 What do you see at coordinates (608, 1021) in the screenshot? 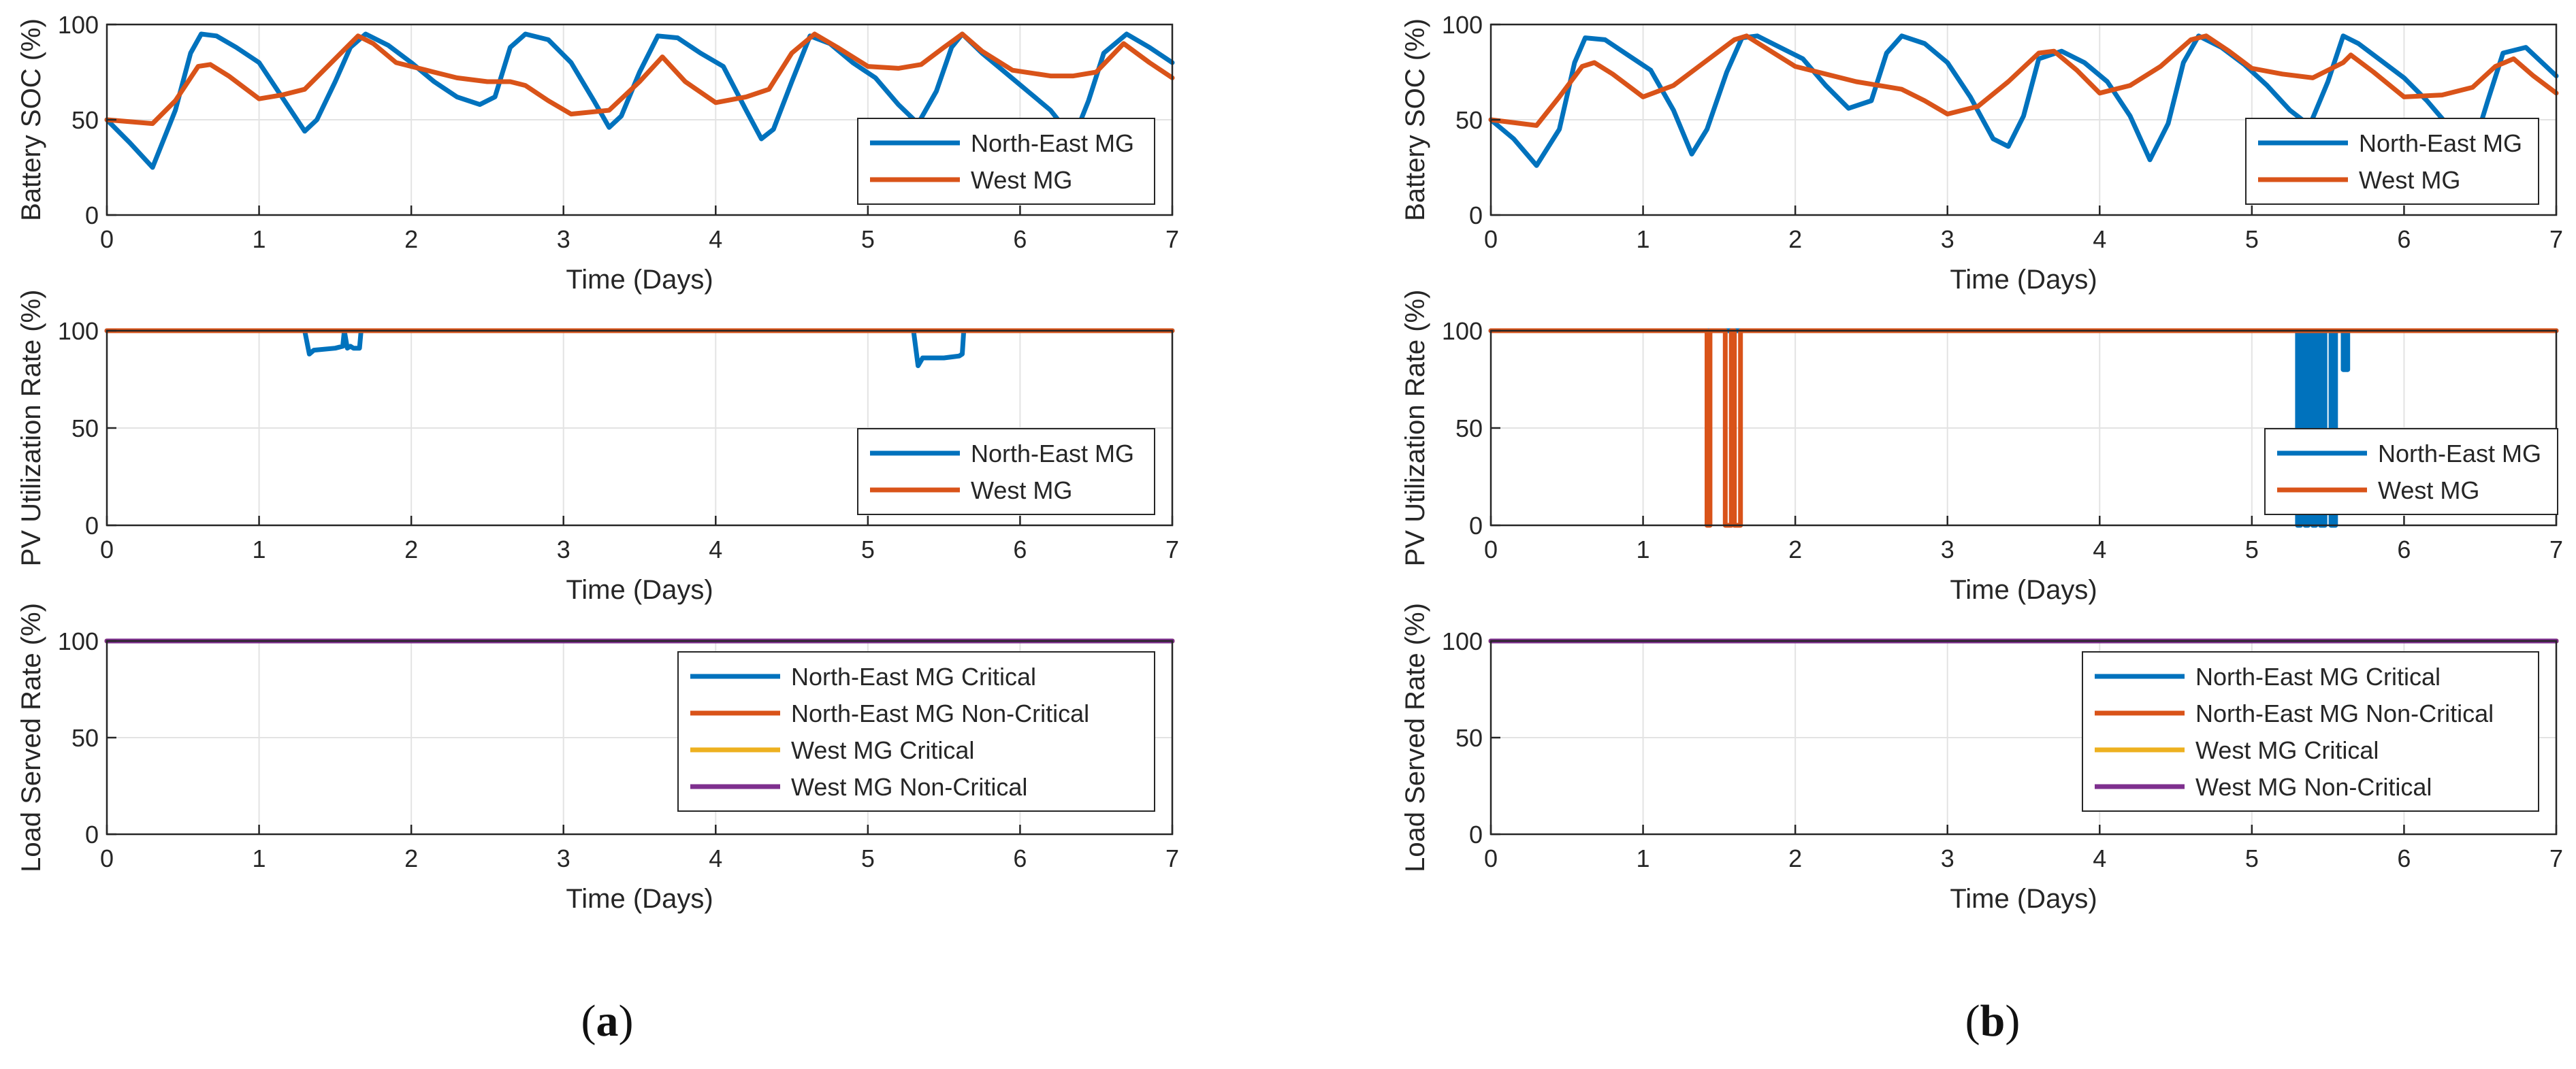
I see `panel-label-a: (a)` at bounding box center [608, 1021].